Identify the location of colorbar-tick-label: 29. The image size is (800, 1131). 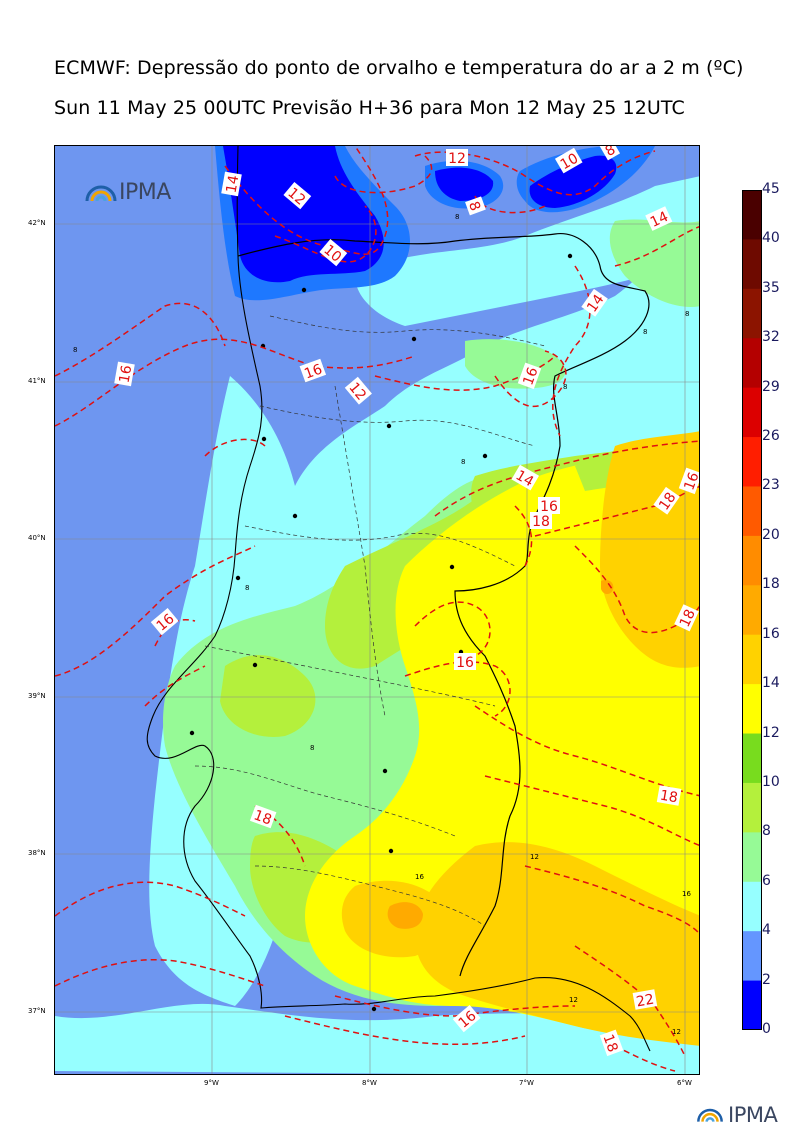
(771, 386).